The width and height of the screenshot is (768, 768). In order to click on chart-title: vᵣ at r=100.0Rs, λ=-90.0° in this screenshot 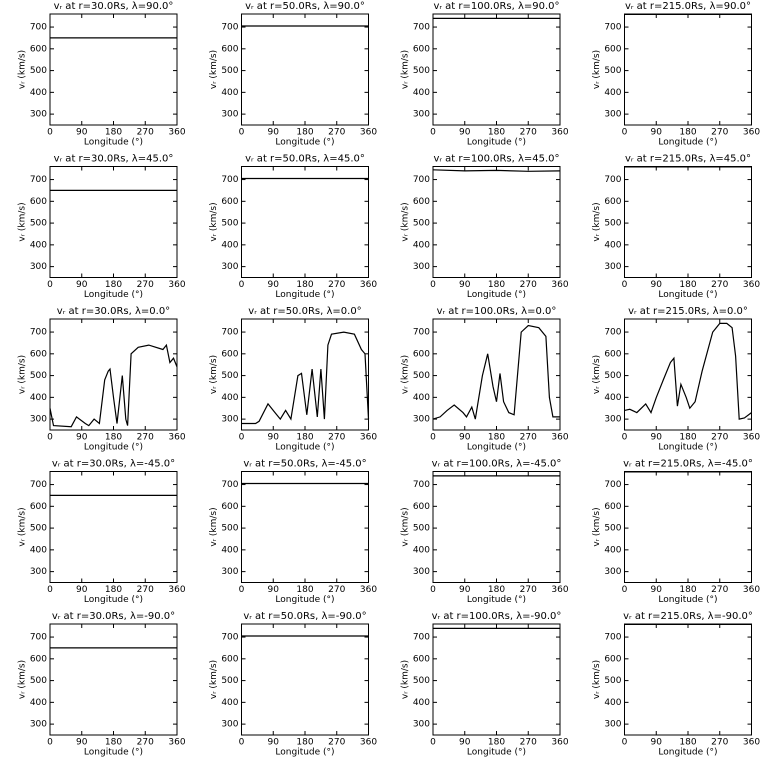, I will do `click(497, 616)`.